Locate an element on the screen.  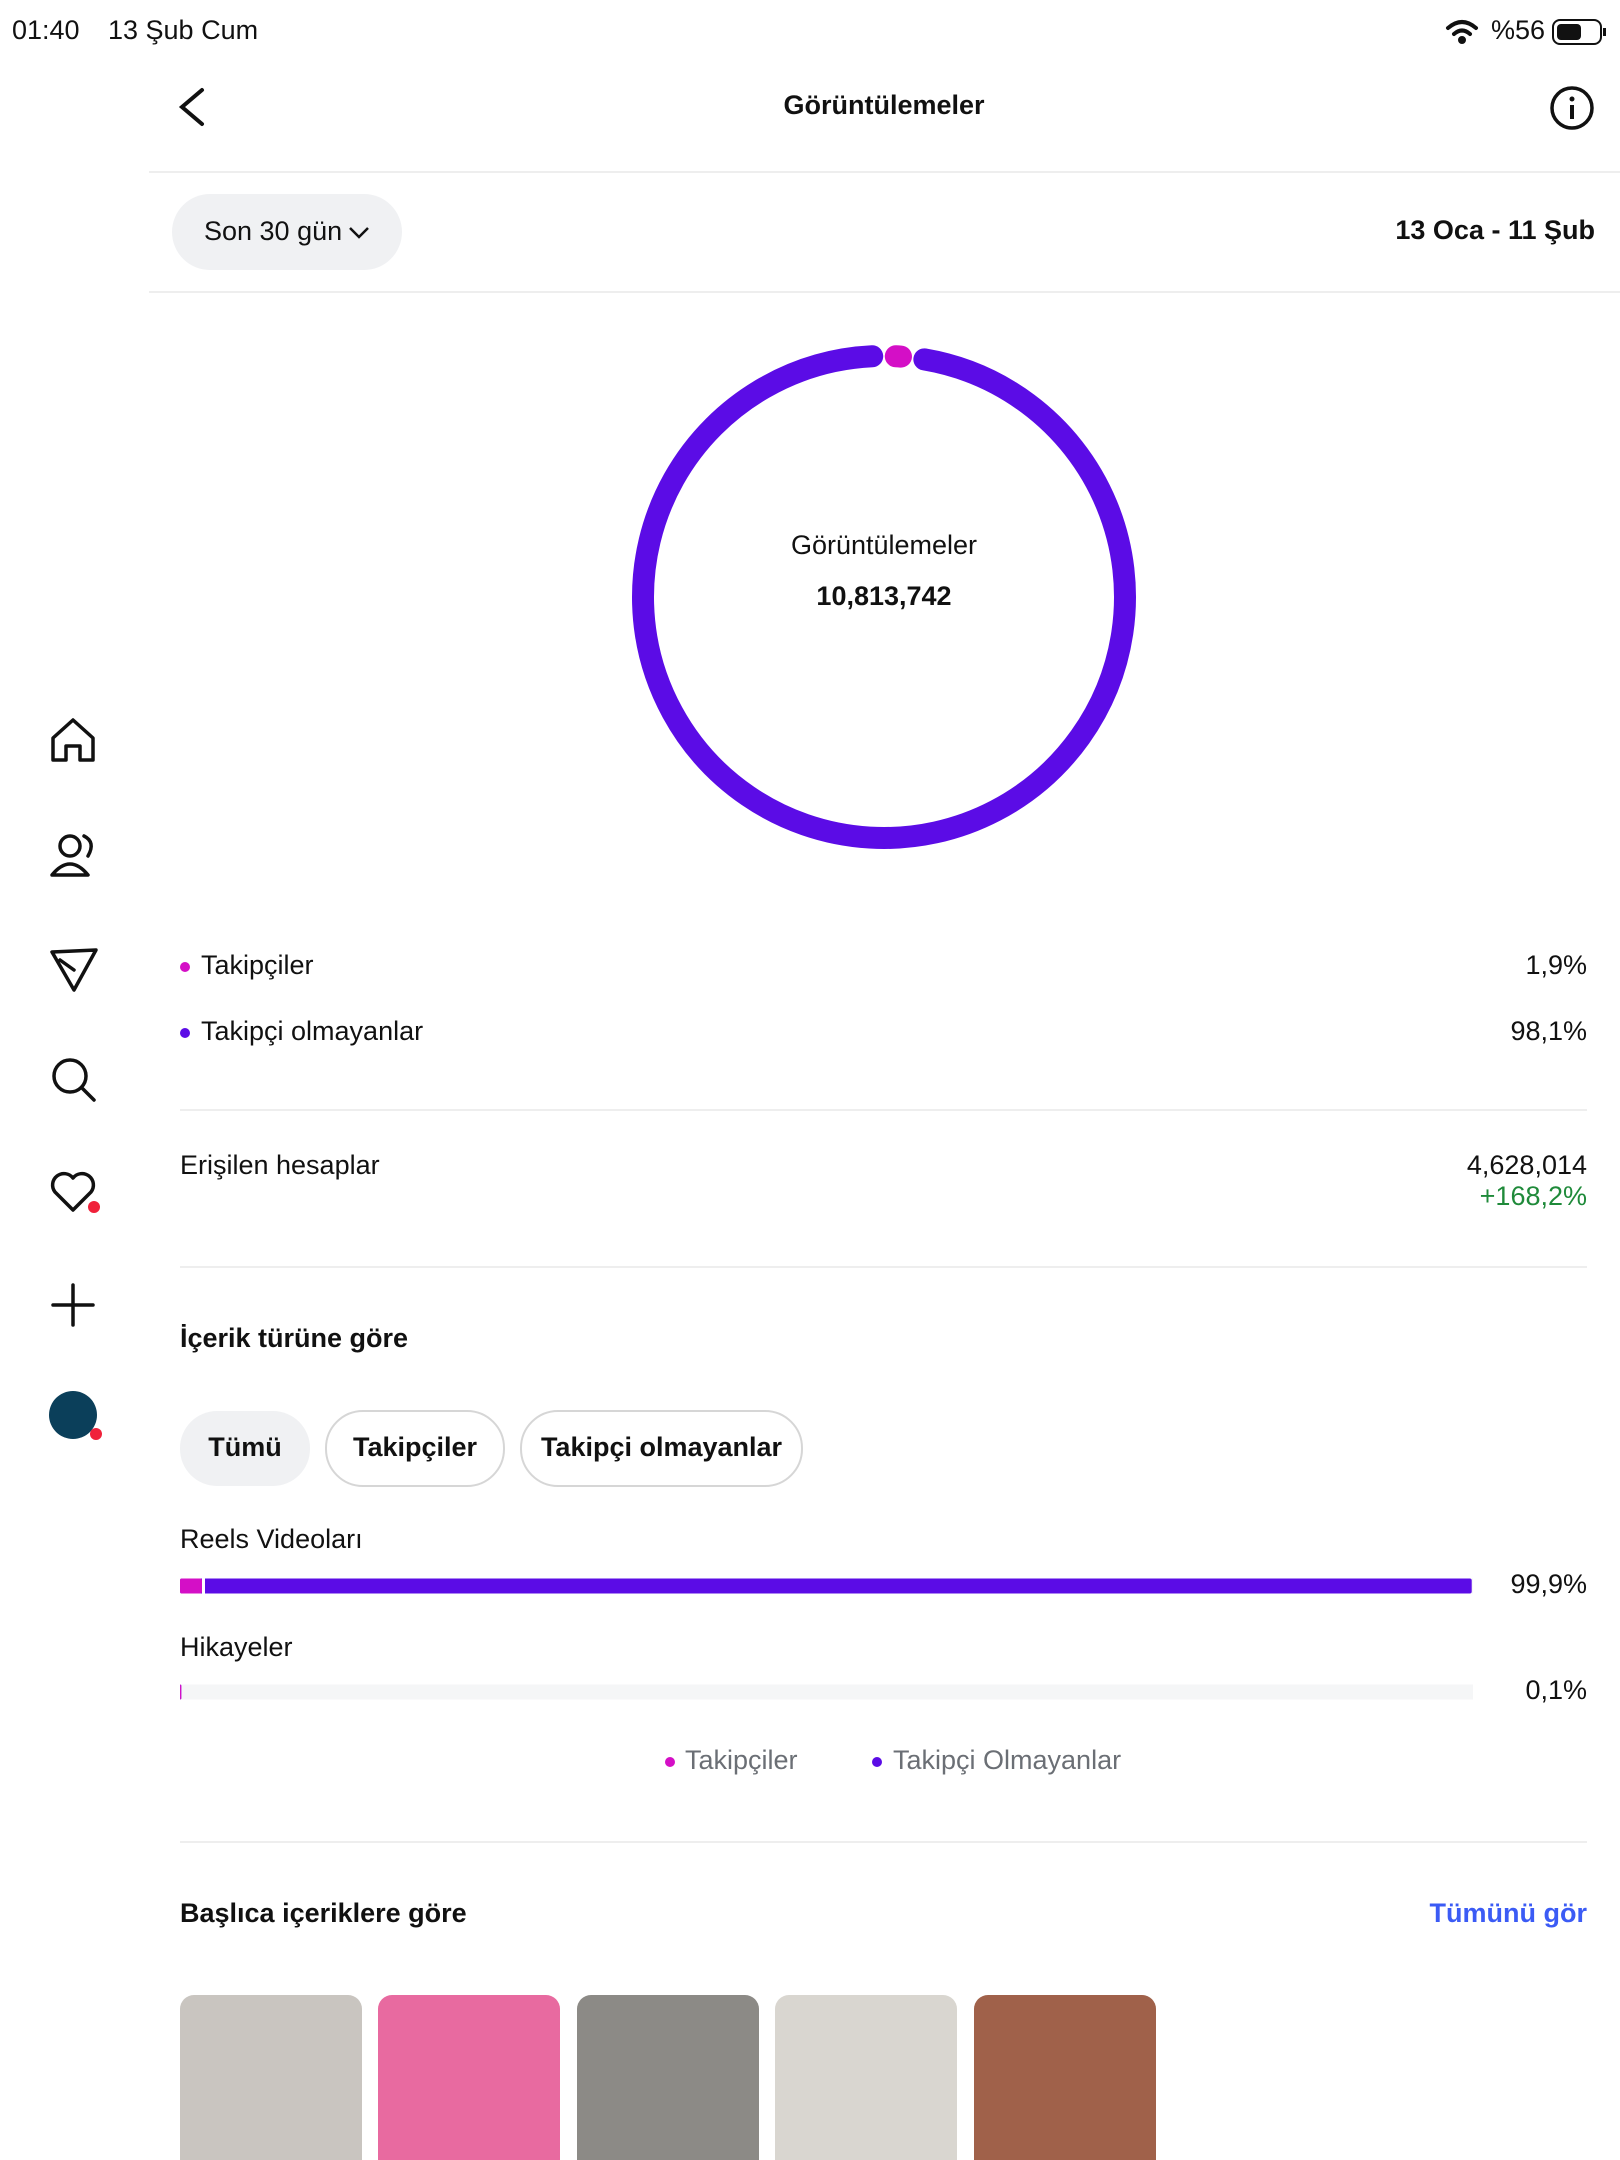
bar is located at coordinates (826, 1586).